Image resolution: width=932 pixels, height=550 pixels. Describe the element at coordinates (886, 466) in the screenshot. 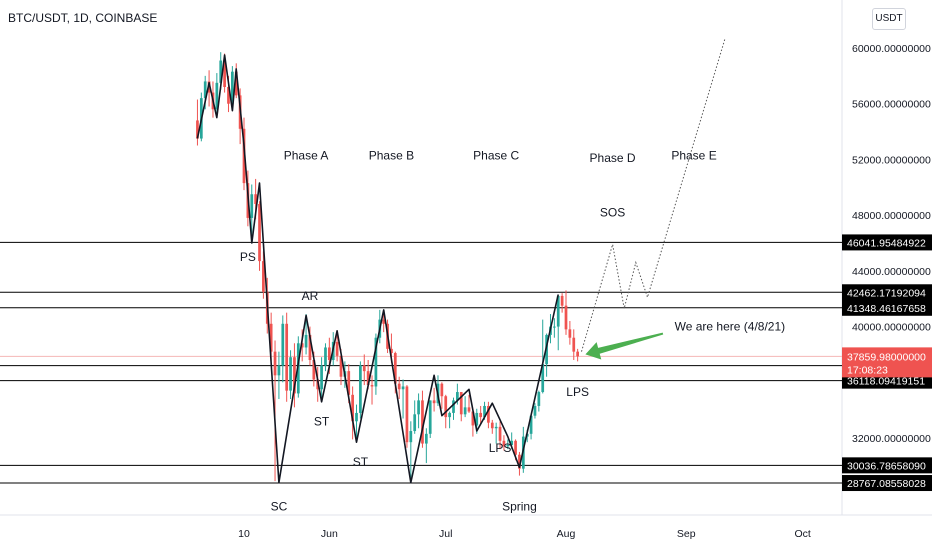

I see `level-tag-label: 30036.78658090` at that location.